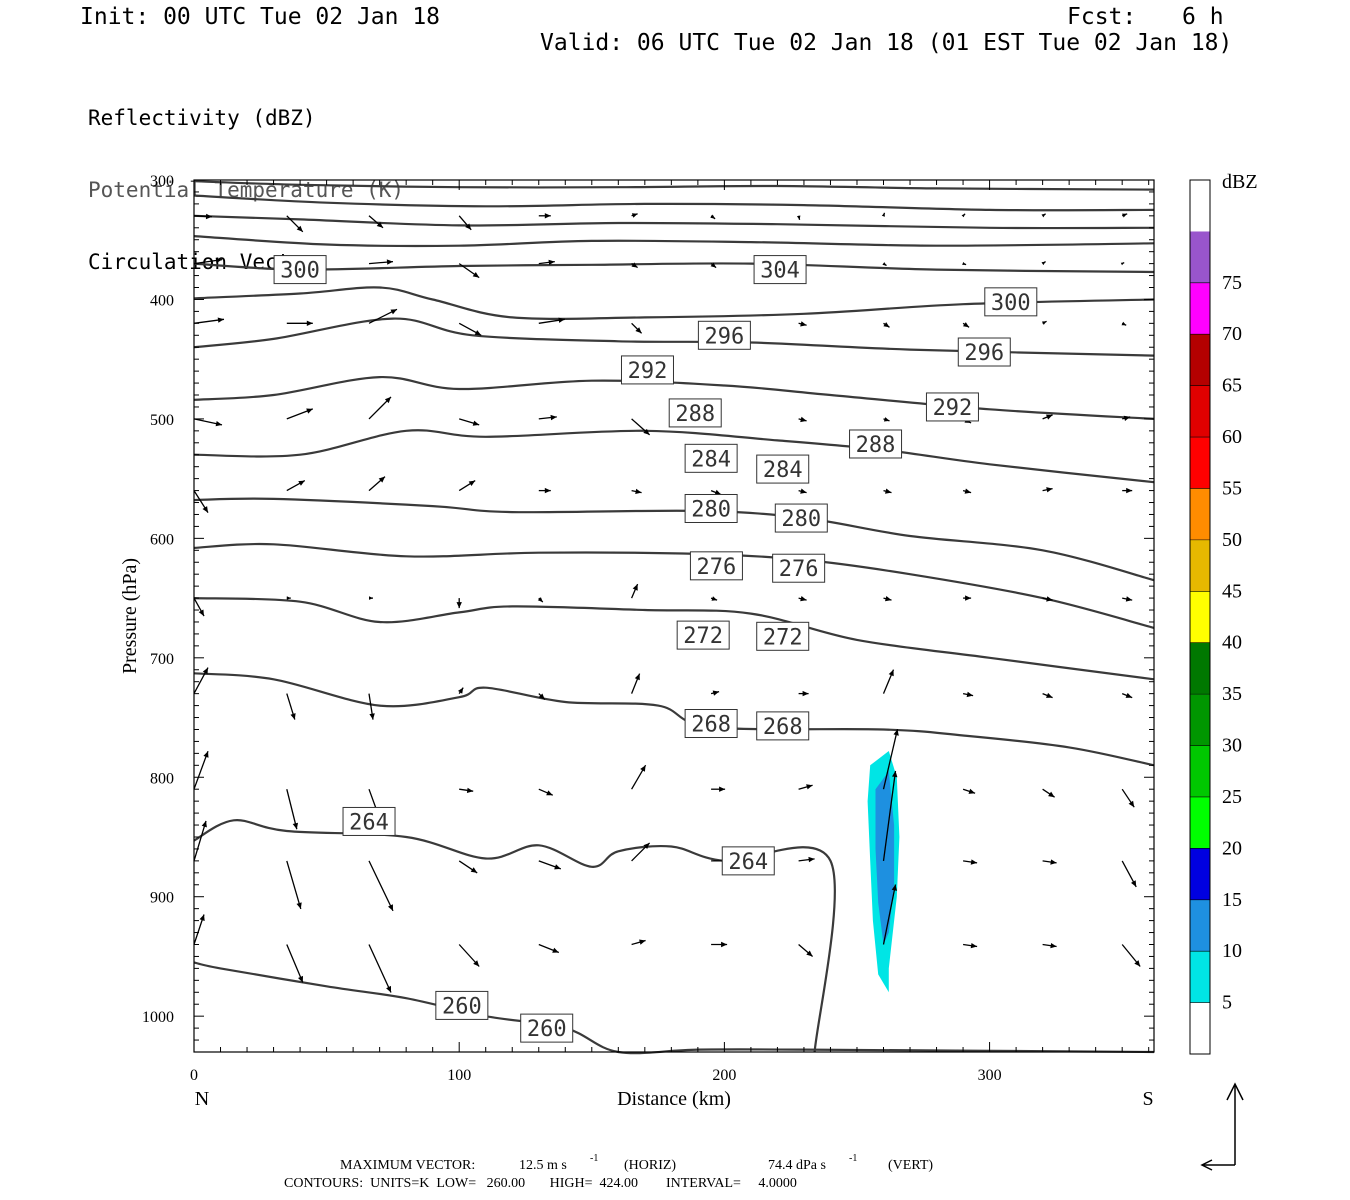 The image size is (1350, 1200). What do you see at coordinates (1232, 951) in the screenshot?
I see `colorbar-label: 10` at bounding box center [1232, 951].